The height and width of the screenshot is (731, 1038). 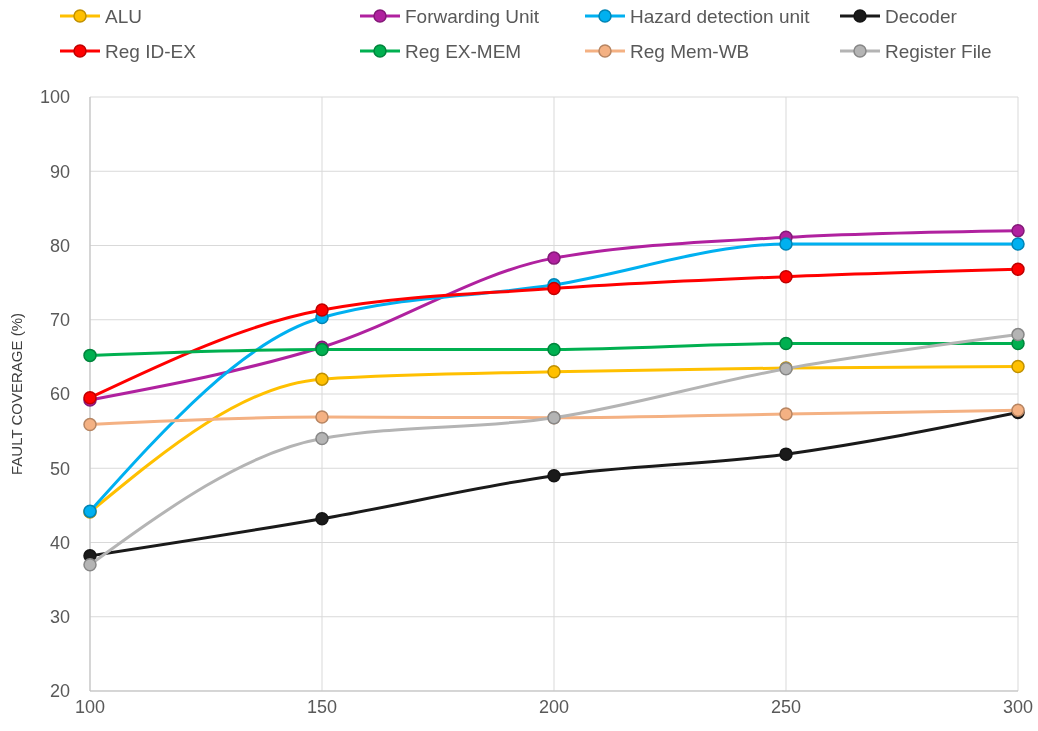 I want to click on x-tick-label: 300, so click(x=1018, y=707).